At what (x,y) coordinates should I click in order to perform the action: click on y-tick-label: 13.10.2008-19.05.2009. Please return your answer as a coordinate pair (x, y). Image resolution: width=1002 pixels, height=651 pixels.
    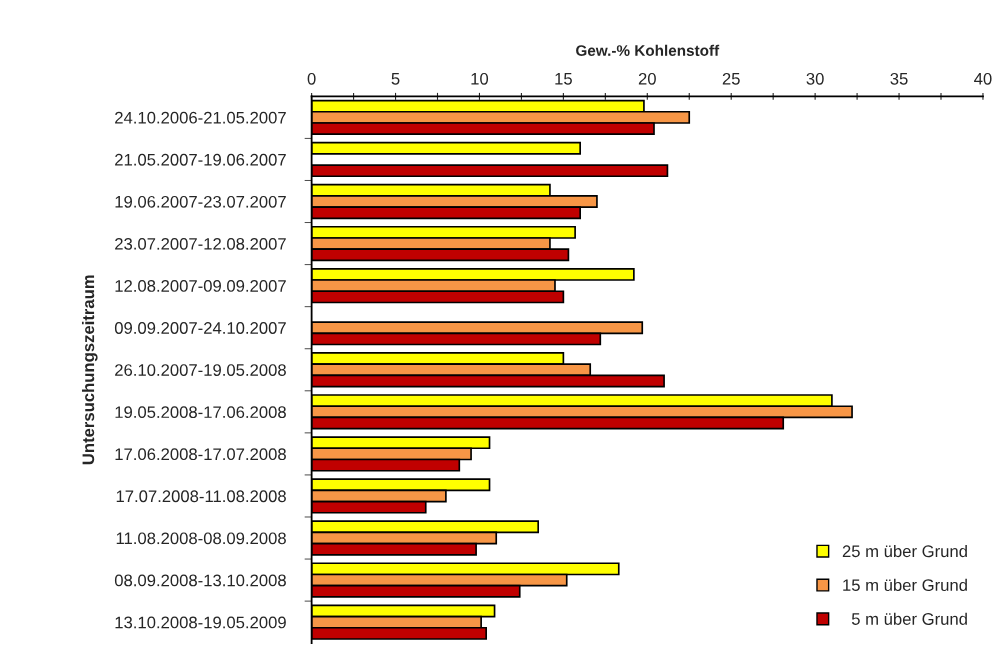
    Looking at the image, I should click on (200, 622).